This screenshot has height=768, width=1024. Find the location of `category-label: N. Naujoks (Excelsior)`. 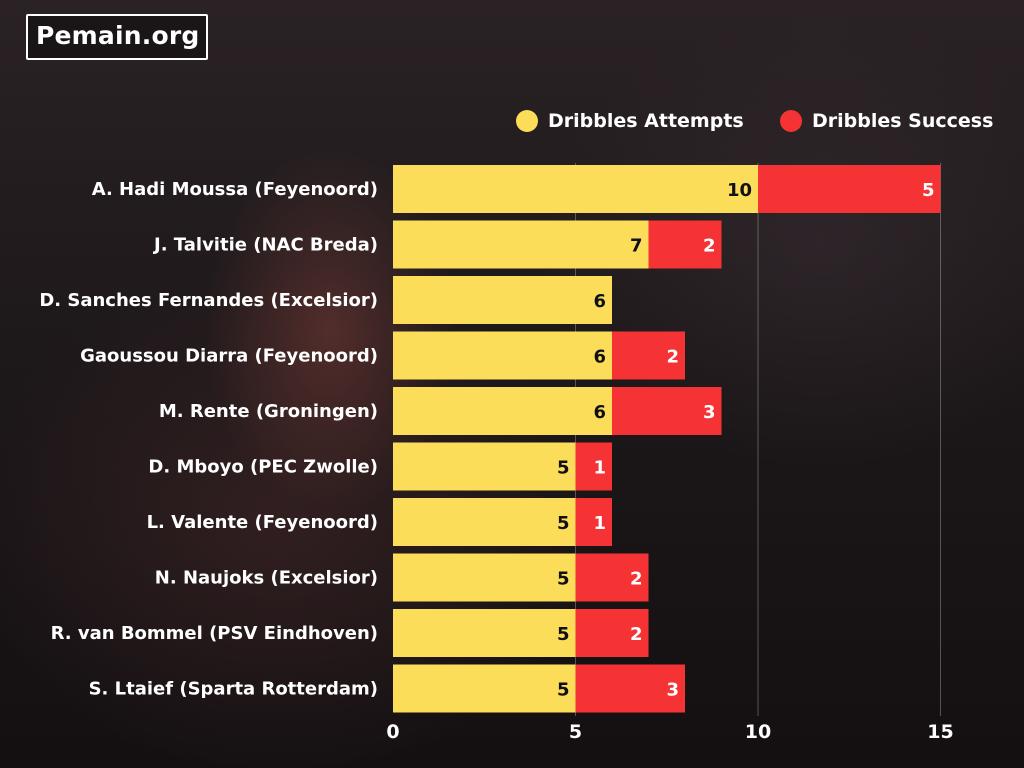

category-label: N. Naujoks (Excelsior) is located at coordinates (266, 578).